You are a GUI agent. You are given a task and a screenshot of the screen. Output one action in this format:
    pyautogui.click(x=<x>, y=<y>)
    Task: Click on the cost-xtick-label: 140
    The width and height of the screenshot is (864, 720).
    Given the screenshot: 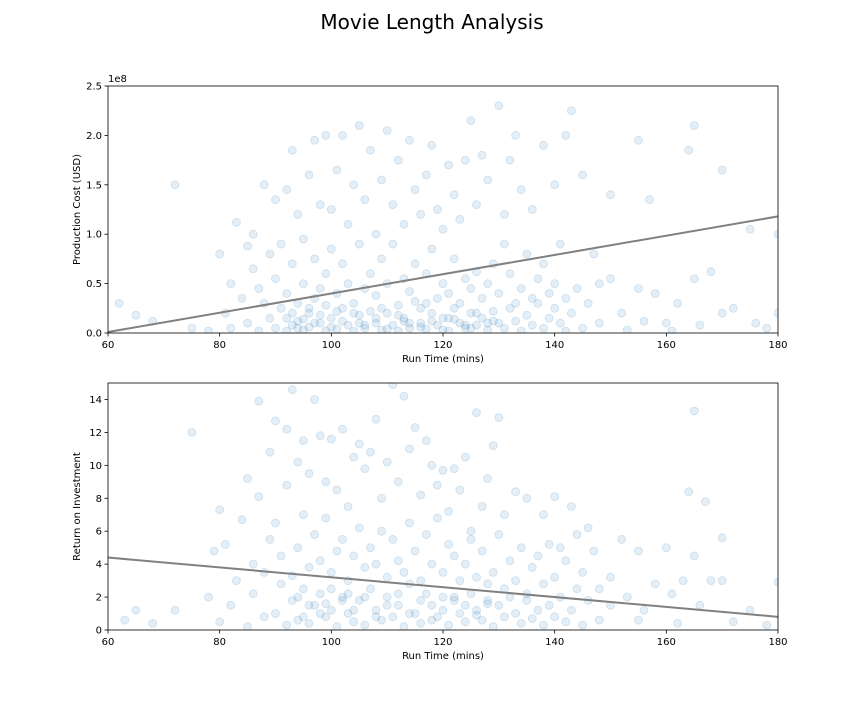 What is the action you would take?
    pyautogui.click(x=554, y=345)
    